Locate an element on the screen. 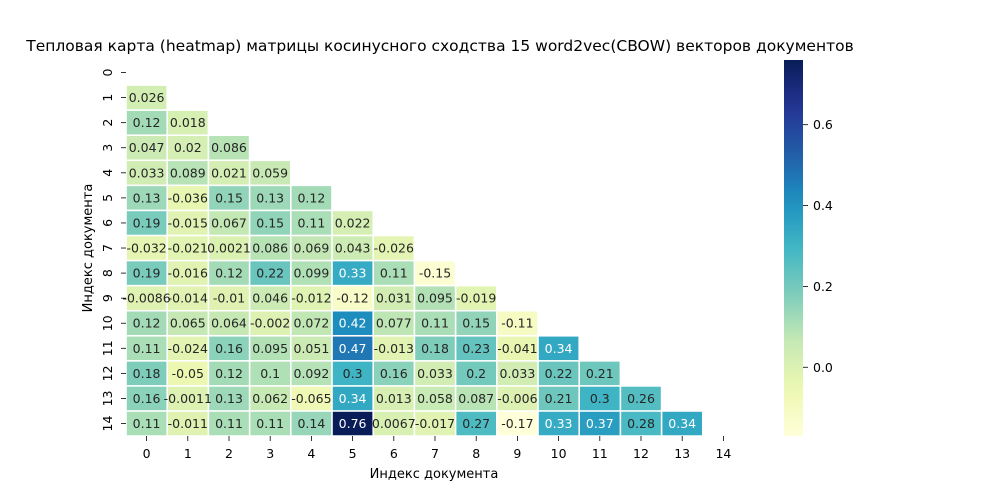  heatmap-cell-label: 0.022 is located at coordinates (353, 222).